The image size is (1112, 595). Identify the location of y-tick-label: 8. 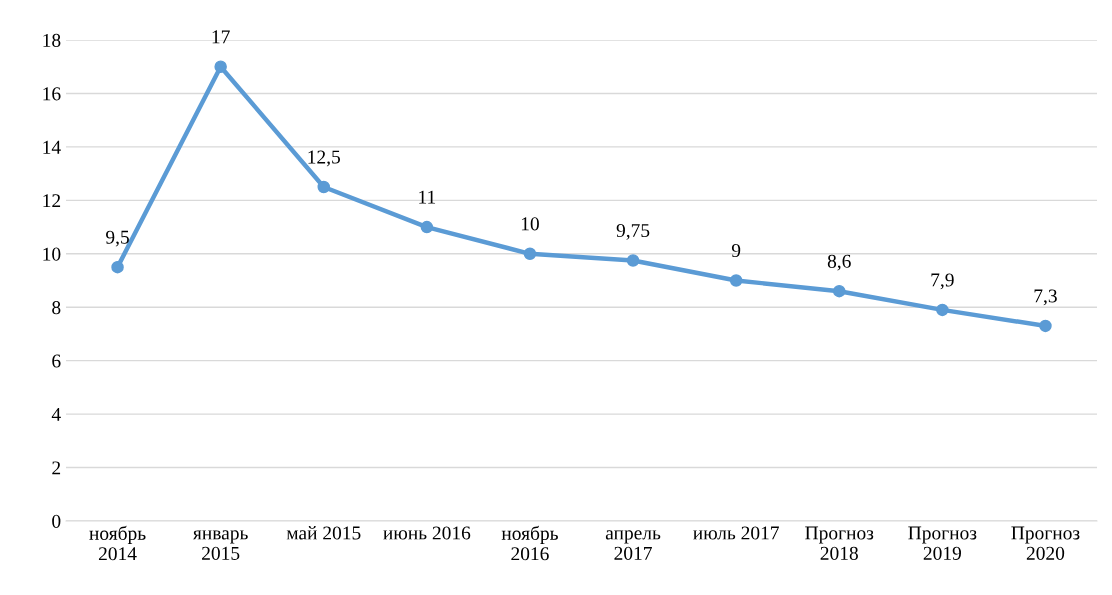
(56, 308).